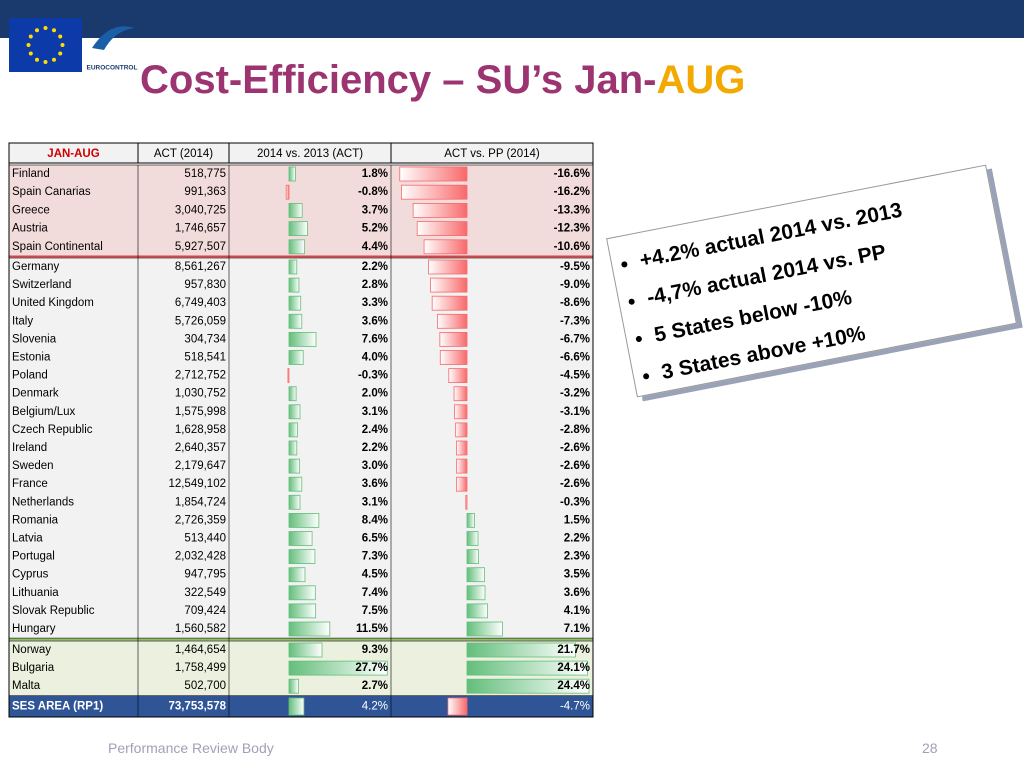 Image resolution: width=1024 pixels, height=768 pixels. Describe the element at coordinates (373, 192) in the screenshot. I see `row-vs-2013: -0.8%` at that location.